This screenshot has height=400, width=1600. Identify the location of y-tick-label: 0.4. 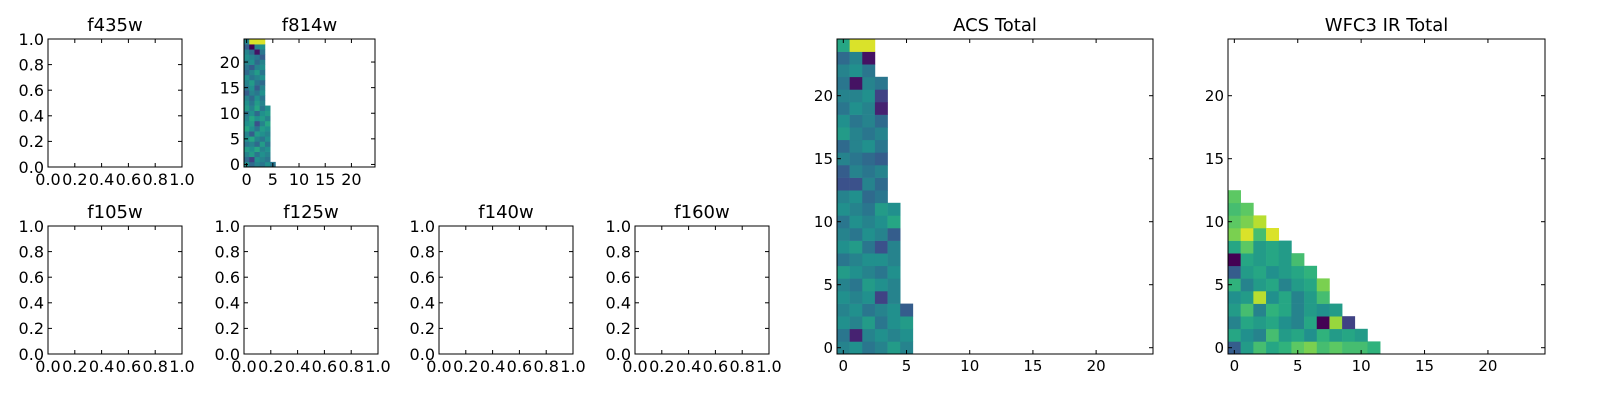
(618, 303).